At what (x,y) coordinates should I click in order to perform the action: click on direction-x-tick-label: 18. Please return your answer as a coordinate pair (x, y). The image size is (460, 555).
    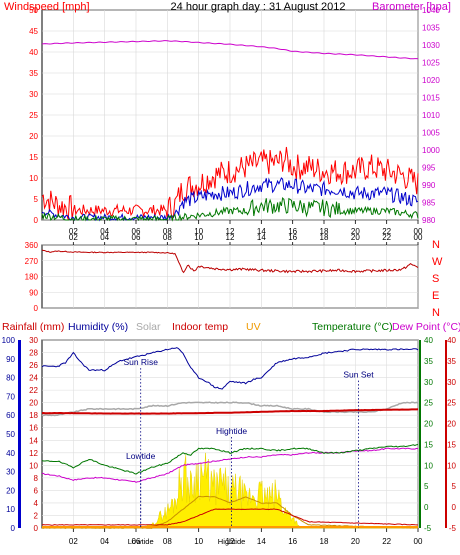
    Looking at the image, I should click on (324, 237).